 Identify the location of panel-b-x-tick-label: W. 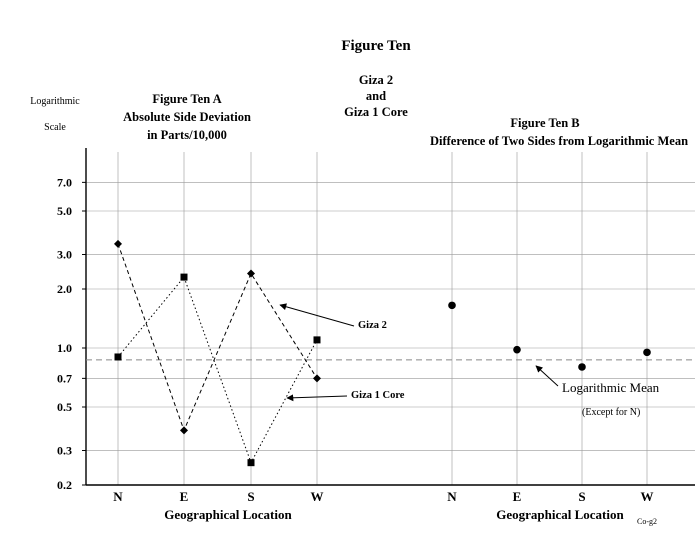
(647, 496).